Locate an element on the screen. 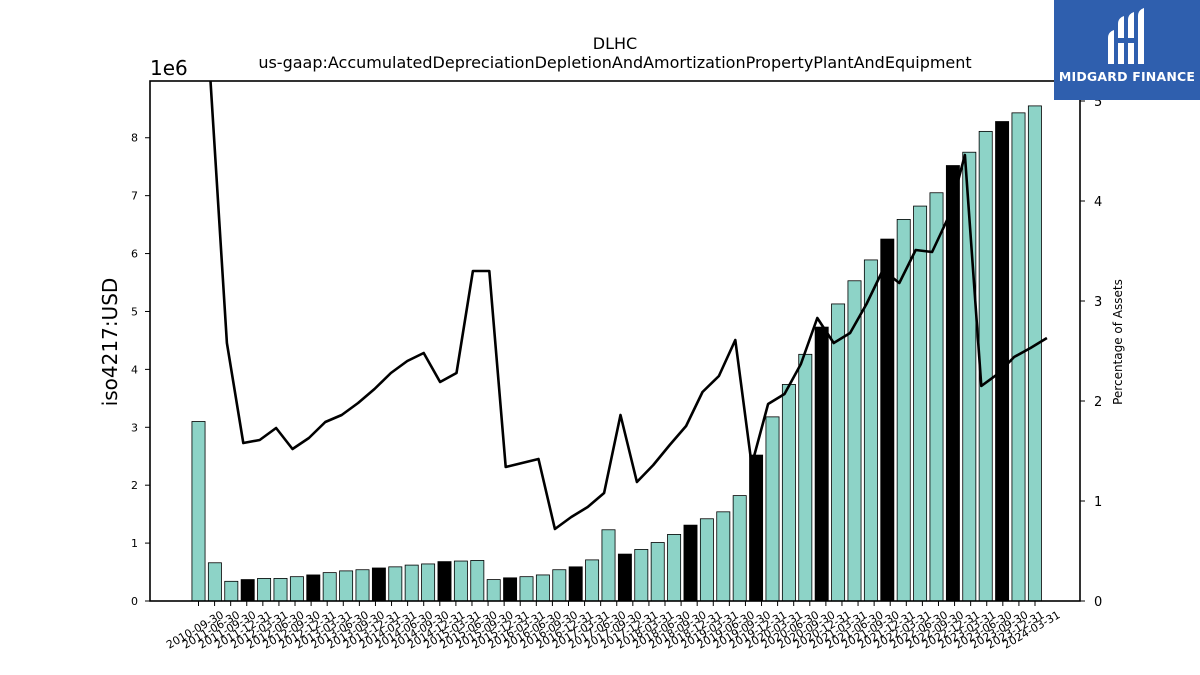 The width and height of the screenshot is (1200, 675). y-tick-label: 1 is located at coordinates (134, 543).